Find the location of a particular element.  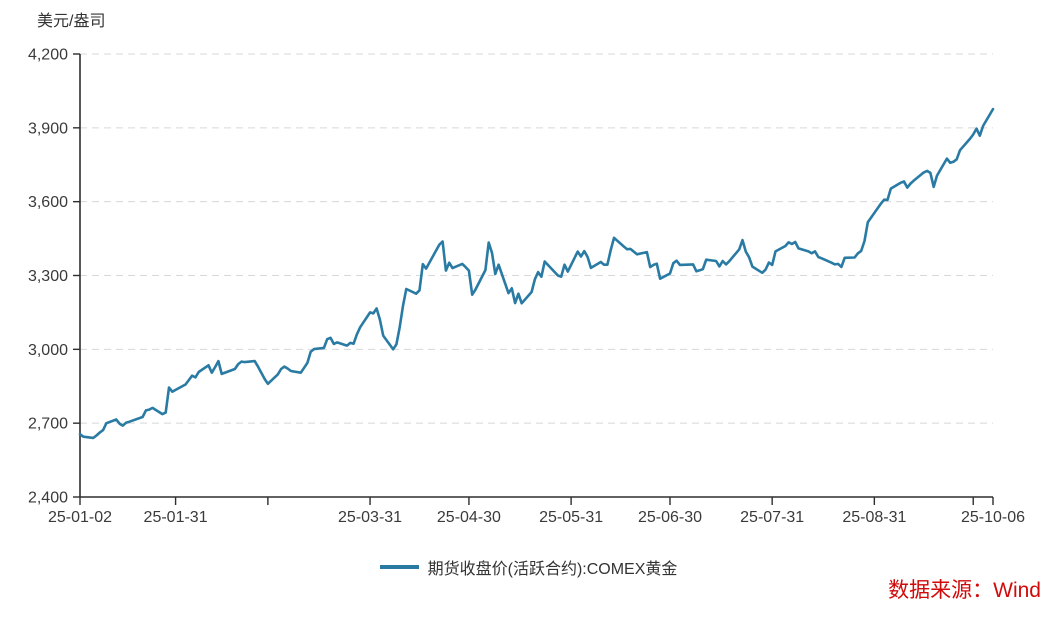

legend: 期货收盘价(活跃合约):COMEX黄金 is located at coordinates (528, 567).